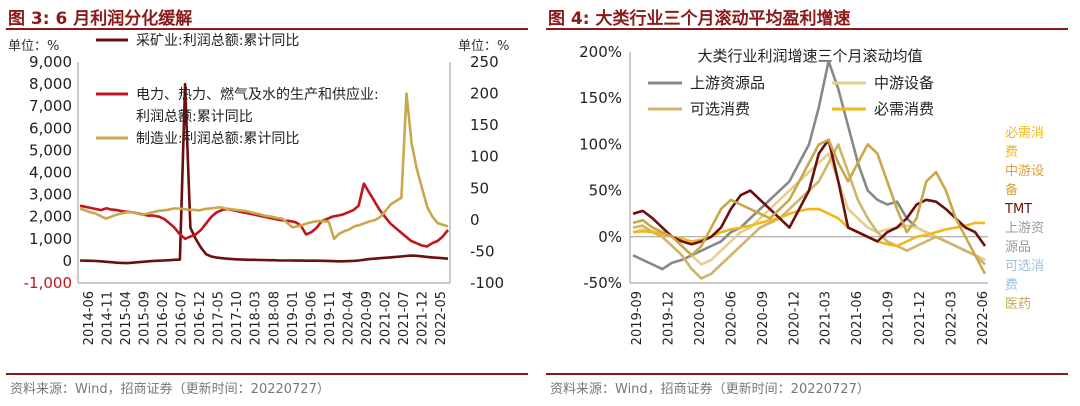 This screenshot has width=1080, height=406. What do you see at coordinates (600, 52) in the screenshot?
I see `right-y-tick-label: 200%` at bounding box center [600, 52].